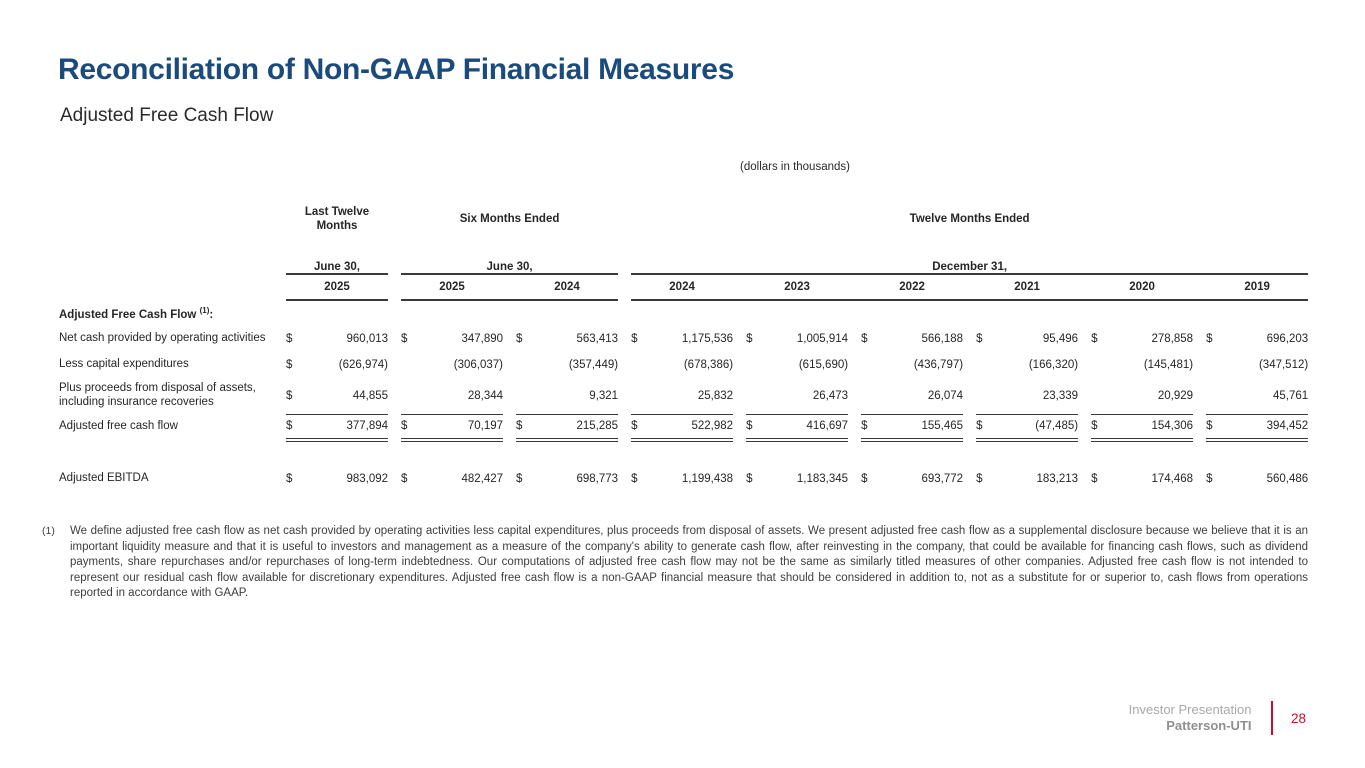 The width and height of the screenshot is (1365, 768). Describe the element at coordinates (795, 167) in the screenshot. I see `units-note: (dollars in thousands)` at that location.